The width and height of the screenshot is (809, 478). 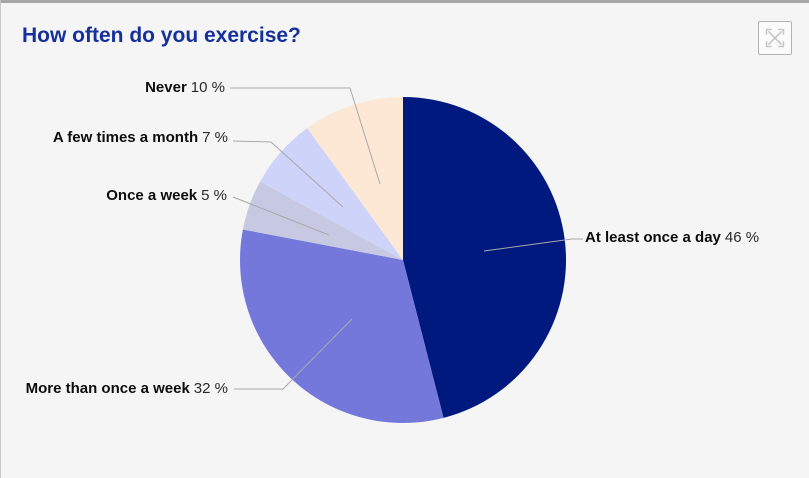 I want to click on pie-slice-at-least-once-a-day, so click(x=485, y=257).